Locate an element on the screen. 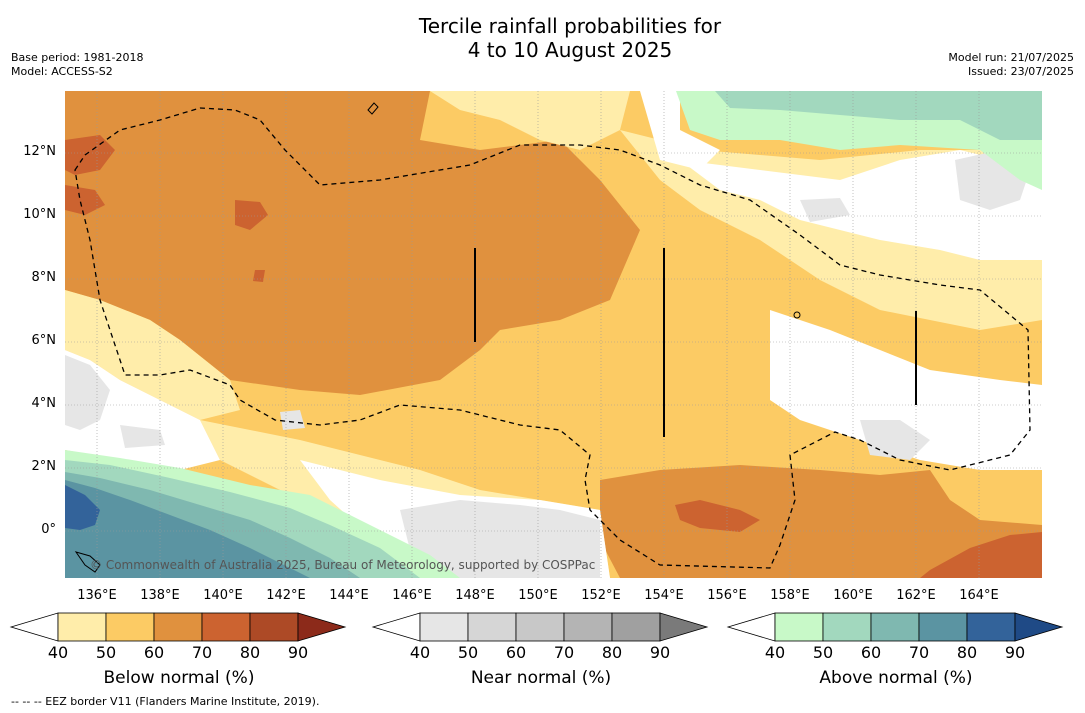  longitude-tick-label: 150°E is located at coordinates (538, 595).